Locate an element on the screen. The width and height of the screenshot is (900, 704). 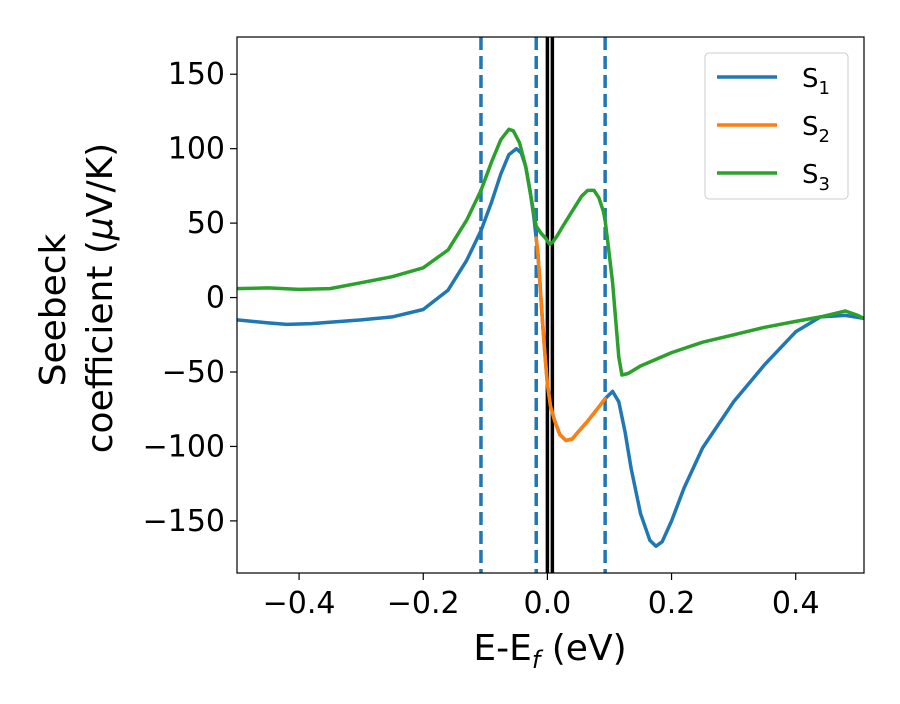
y-tick-label: 50 is located at coordinates (206, 223).